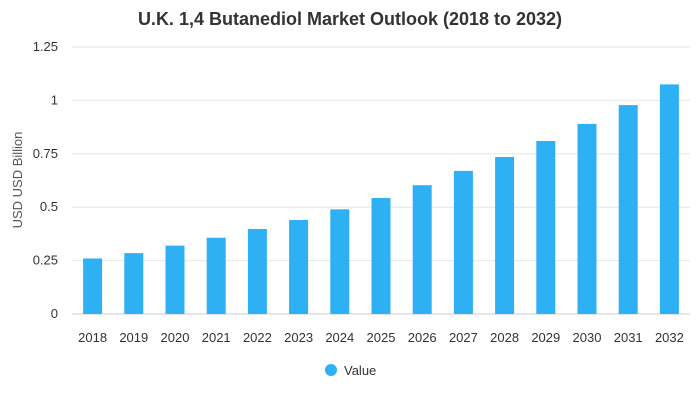  I want to click on x-tick-label: 2025, so click(381, 337).